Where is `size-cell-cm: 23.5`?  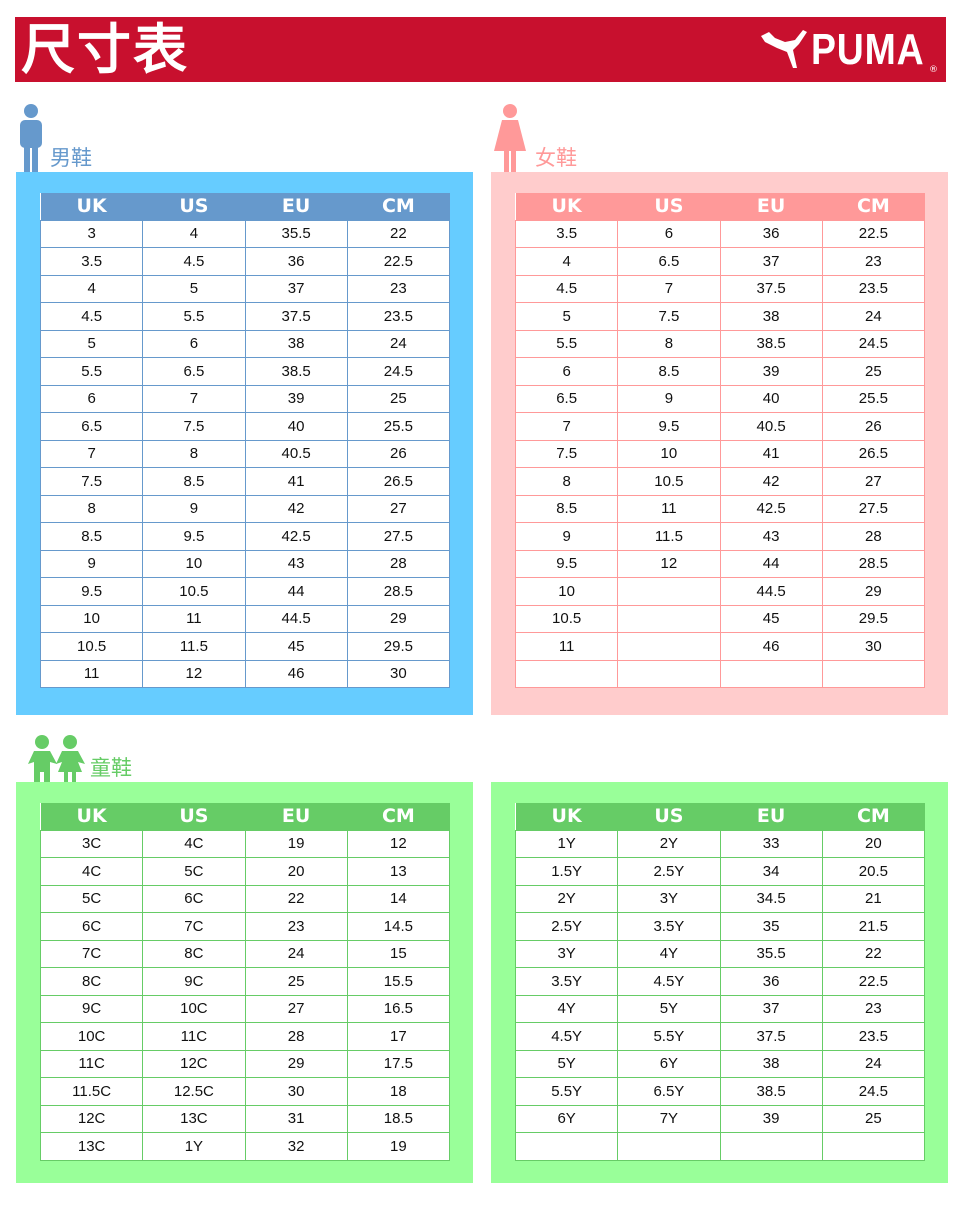 size-cell-cm: 23.5 is located at coordinates (398, 316).